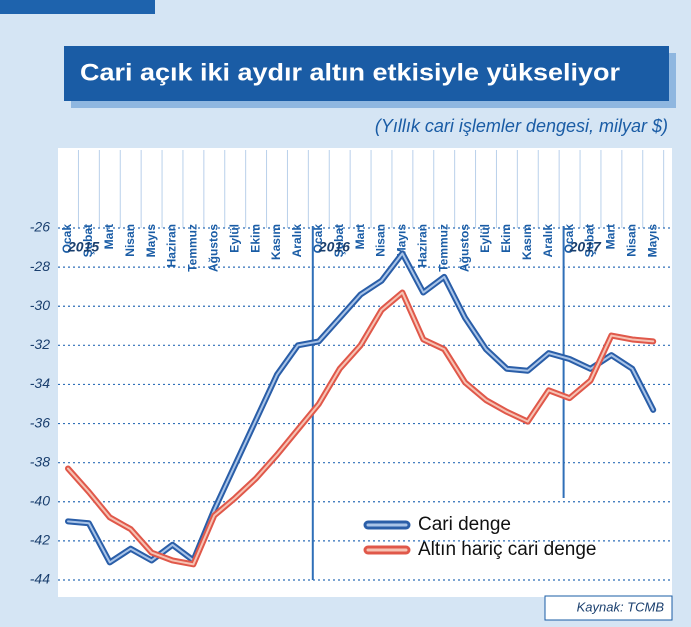  I want to click on year-label: 2017, so click(585, 247).